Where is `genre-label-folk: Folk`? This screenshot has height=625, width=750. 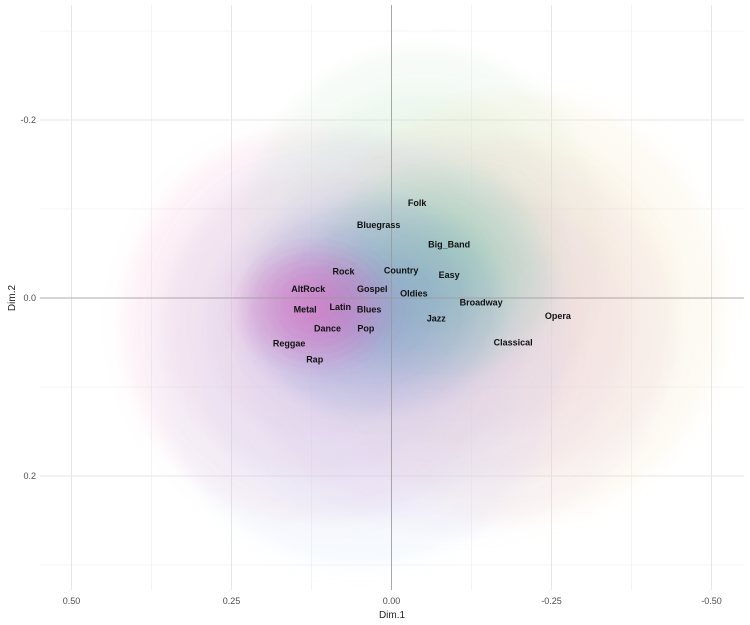 genre-label-folk: Folk is located at coordinates (417, 203).